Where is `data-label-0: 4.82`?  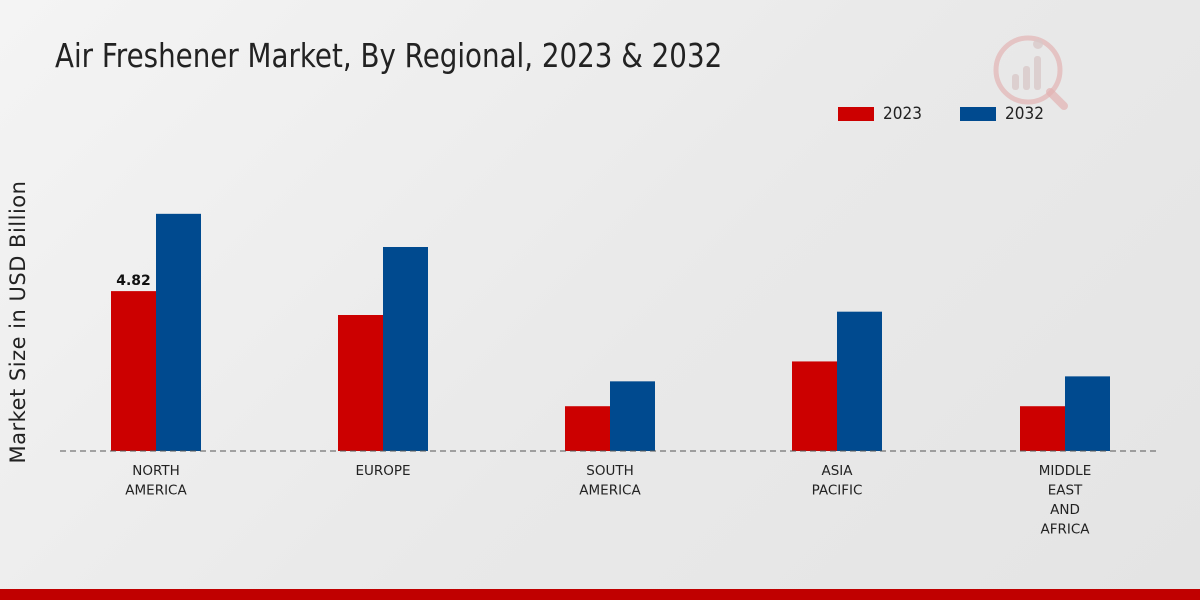 data-label-0: 4.82 is located at coordinates (133, 281).